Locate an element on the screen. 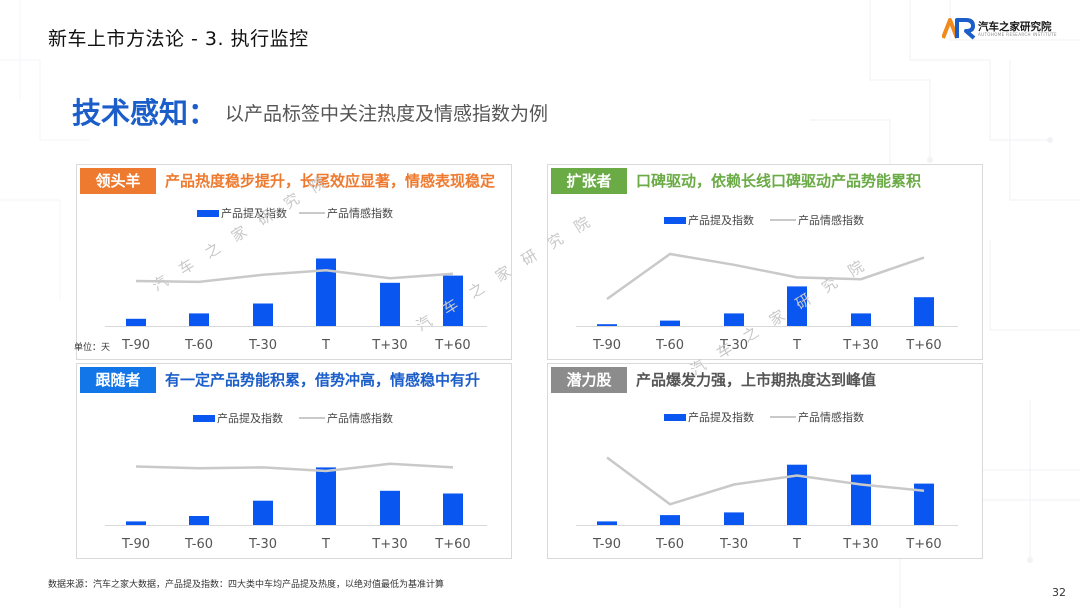 This screenshot has width=1080, height=608. panel-tag: 领头羊 is located at coordinates (118, 181).